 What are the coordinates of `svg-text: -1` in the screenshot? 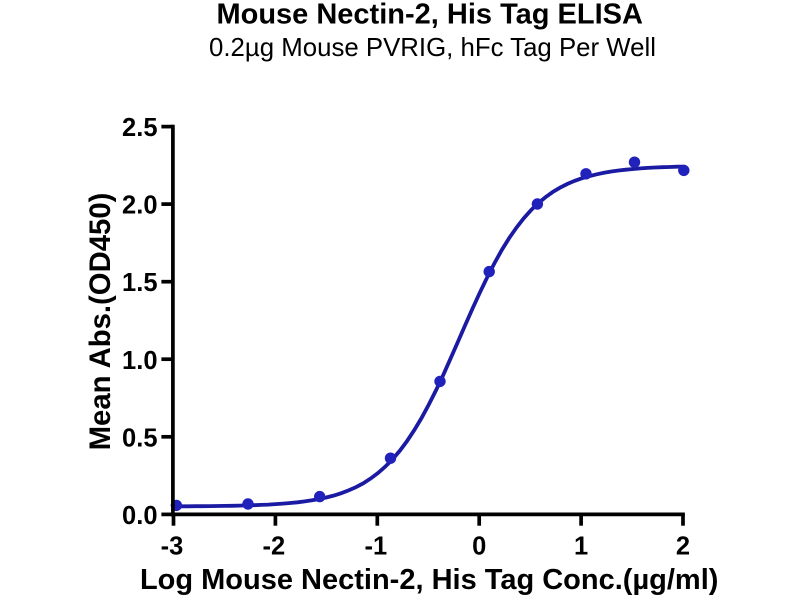 It's located at (375, 547).